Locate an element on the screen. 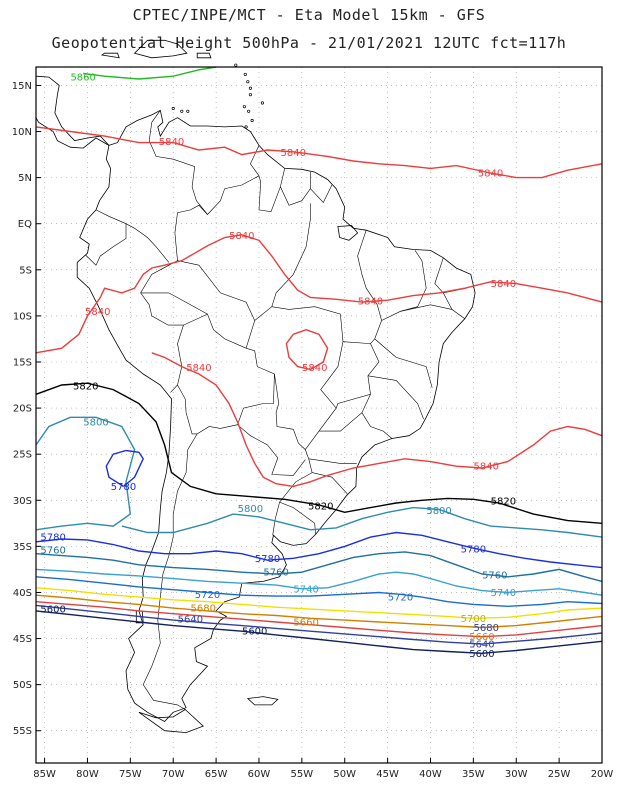  central-america-coast is located at coordinates (72, 133).